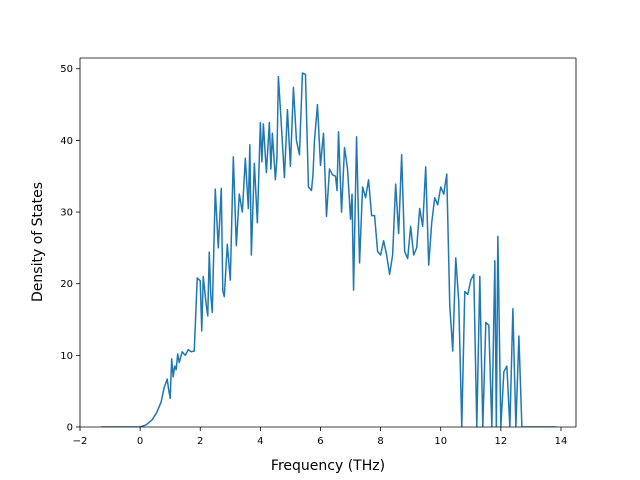 The height and width of the screenshot is (480, 640). I want to click on y-tick-label: 40, so click(66, 141).